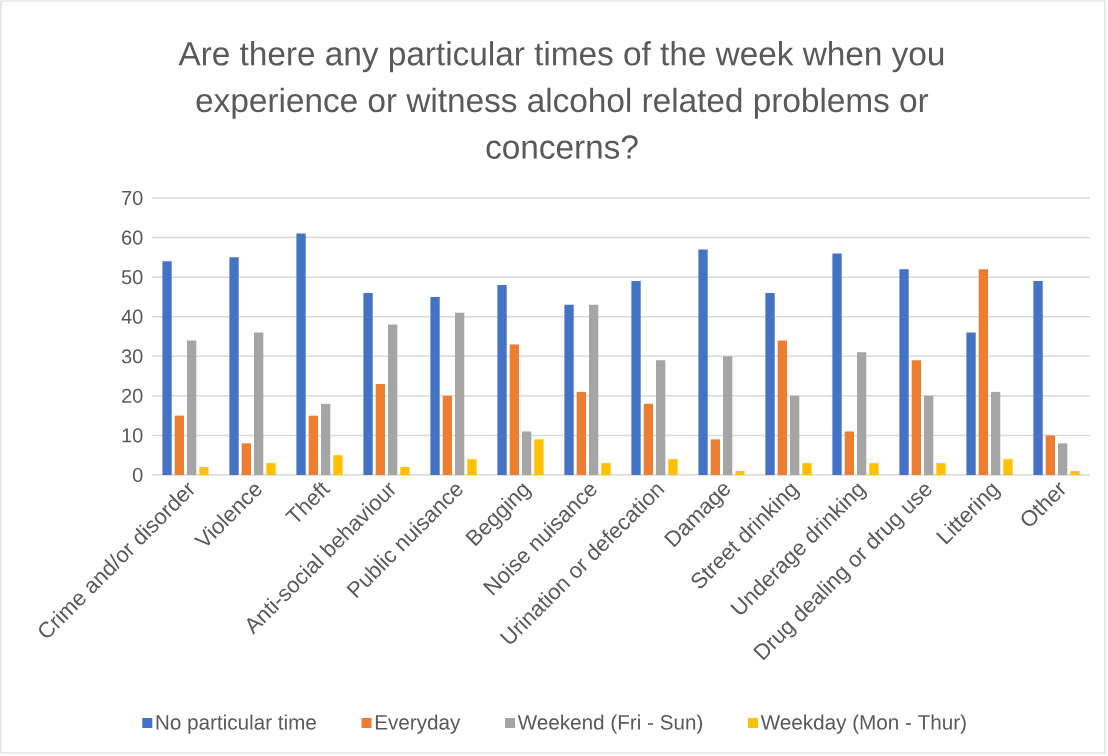  I want to click on y-tick-label: 60, so click(132, 237).